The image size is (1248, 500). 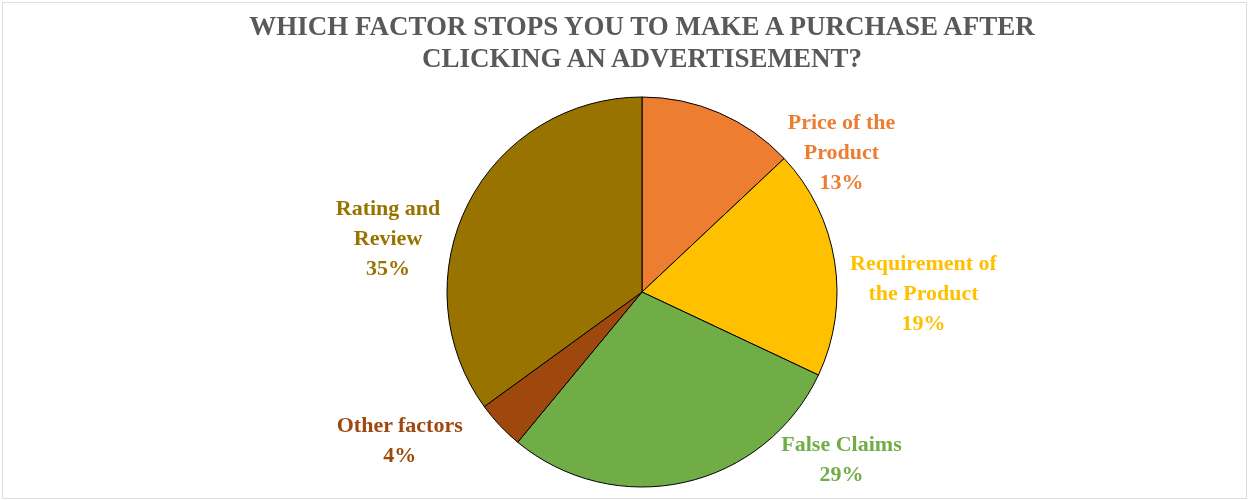 I want to click on chart-title: WHICH FACTOR STOPS YOU TO MAKE A PURCHASE AFTER CLICKING AN ADVERTISEMENT?, so click(x=642, y=42).